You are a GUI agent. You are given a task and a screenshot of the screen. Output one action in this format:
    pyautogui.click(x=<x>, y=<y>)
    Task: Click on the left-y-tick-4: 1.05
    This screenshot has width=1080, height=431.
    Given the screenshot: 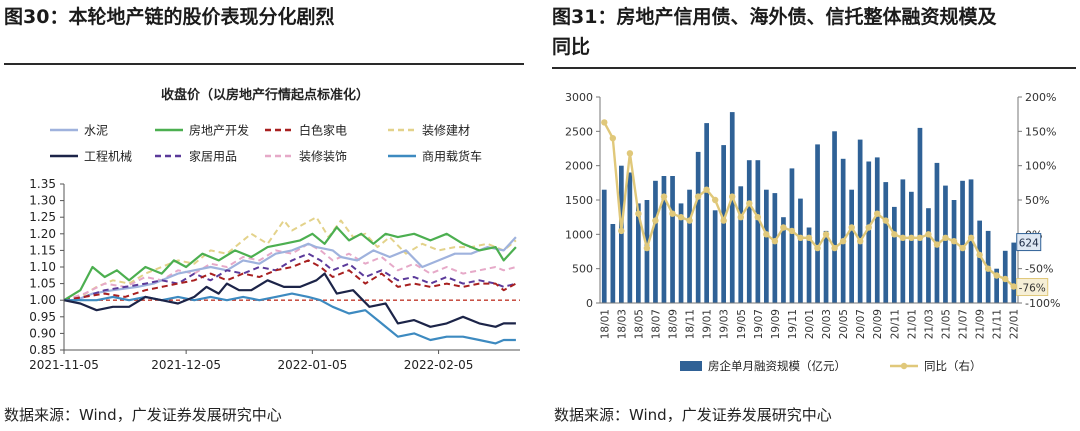 What is the action you would take?
    pyautogui.click(x=42, y=284)
    